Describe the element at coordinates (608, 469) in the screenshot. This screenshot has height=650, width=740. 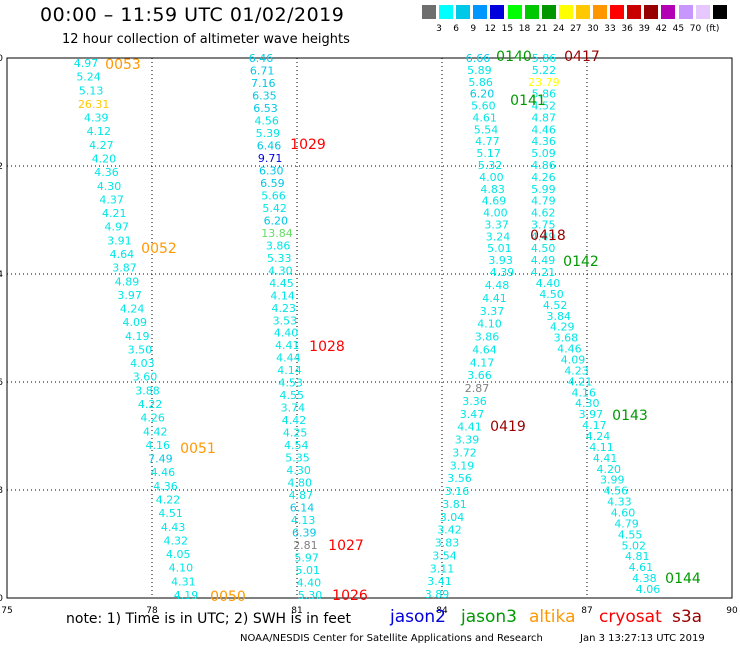
I see `s3a-swh-value: 4.20` at that location.